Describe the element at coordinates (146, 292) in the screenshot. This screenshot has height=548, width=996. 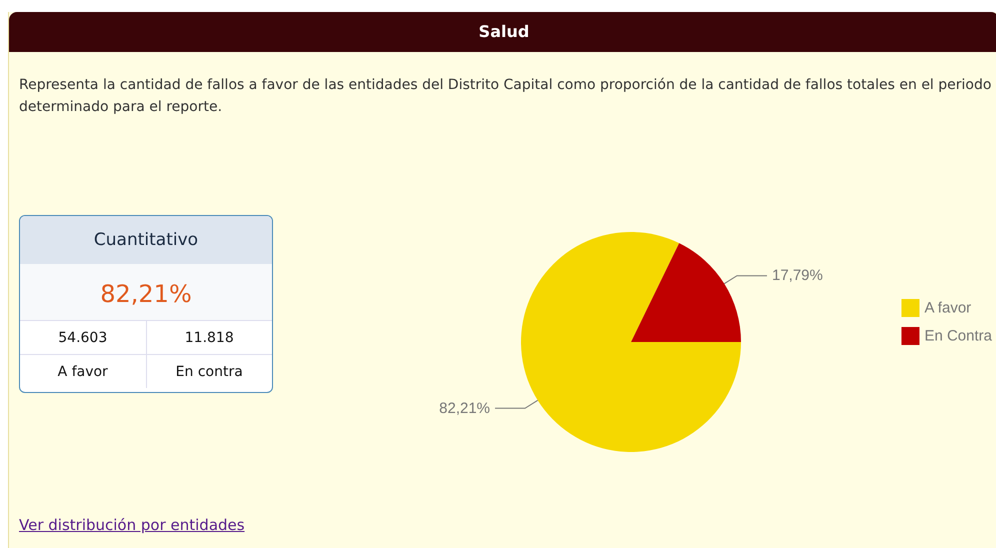
I see `text: 82,21%` at that location.